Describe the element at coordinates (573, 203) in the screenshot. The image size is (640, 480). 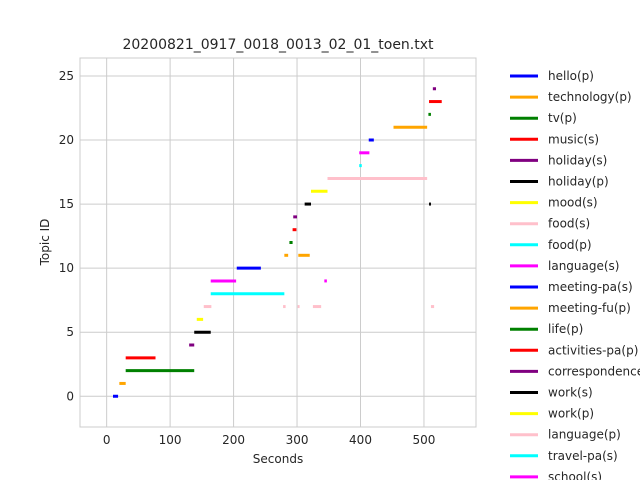
I see `legend-label: mood(s)` at that location.